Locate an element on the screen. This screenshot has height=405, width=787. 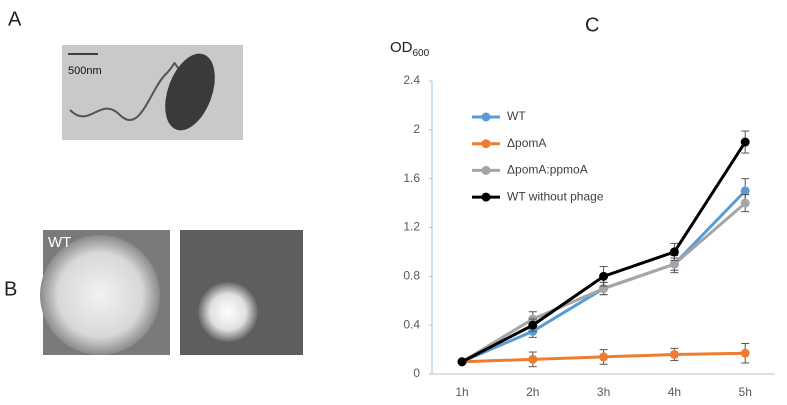
y-tick-label: 2.4 is located at coordinates (411, 80).